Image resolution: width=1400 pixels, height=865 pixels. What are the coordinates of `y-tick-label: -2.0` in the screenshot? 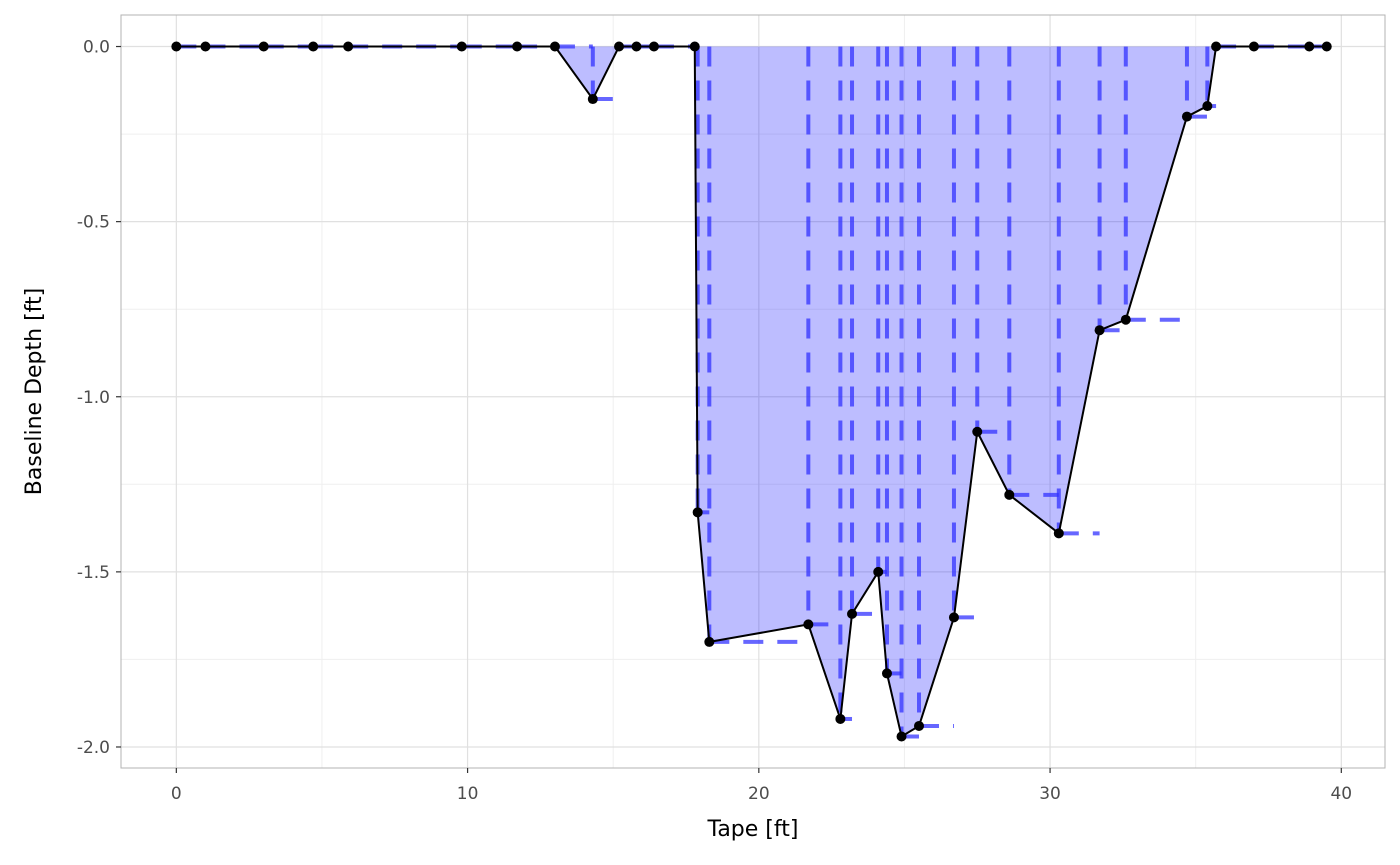 It's located at (93, 748).